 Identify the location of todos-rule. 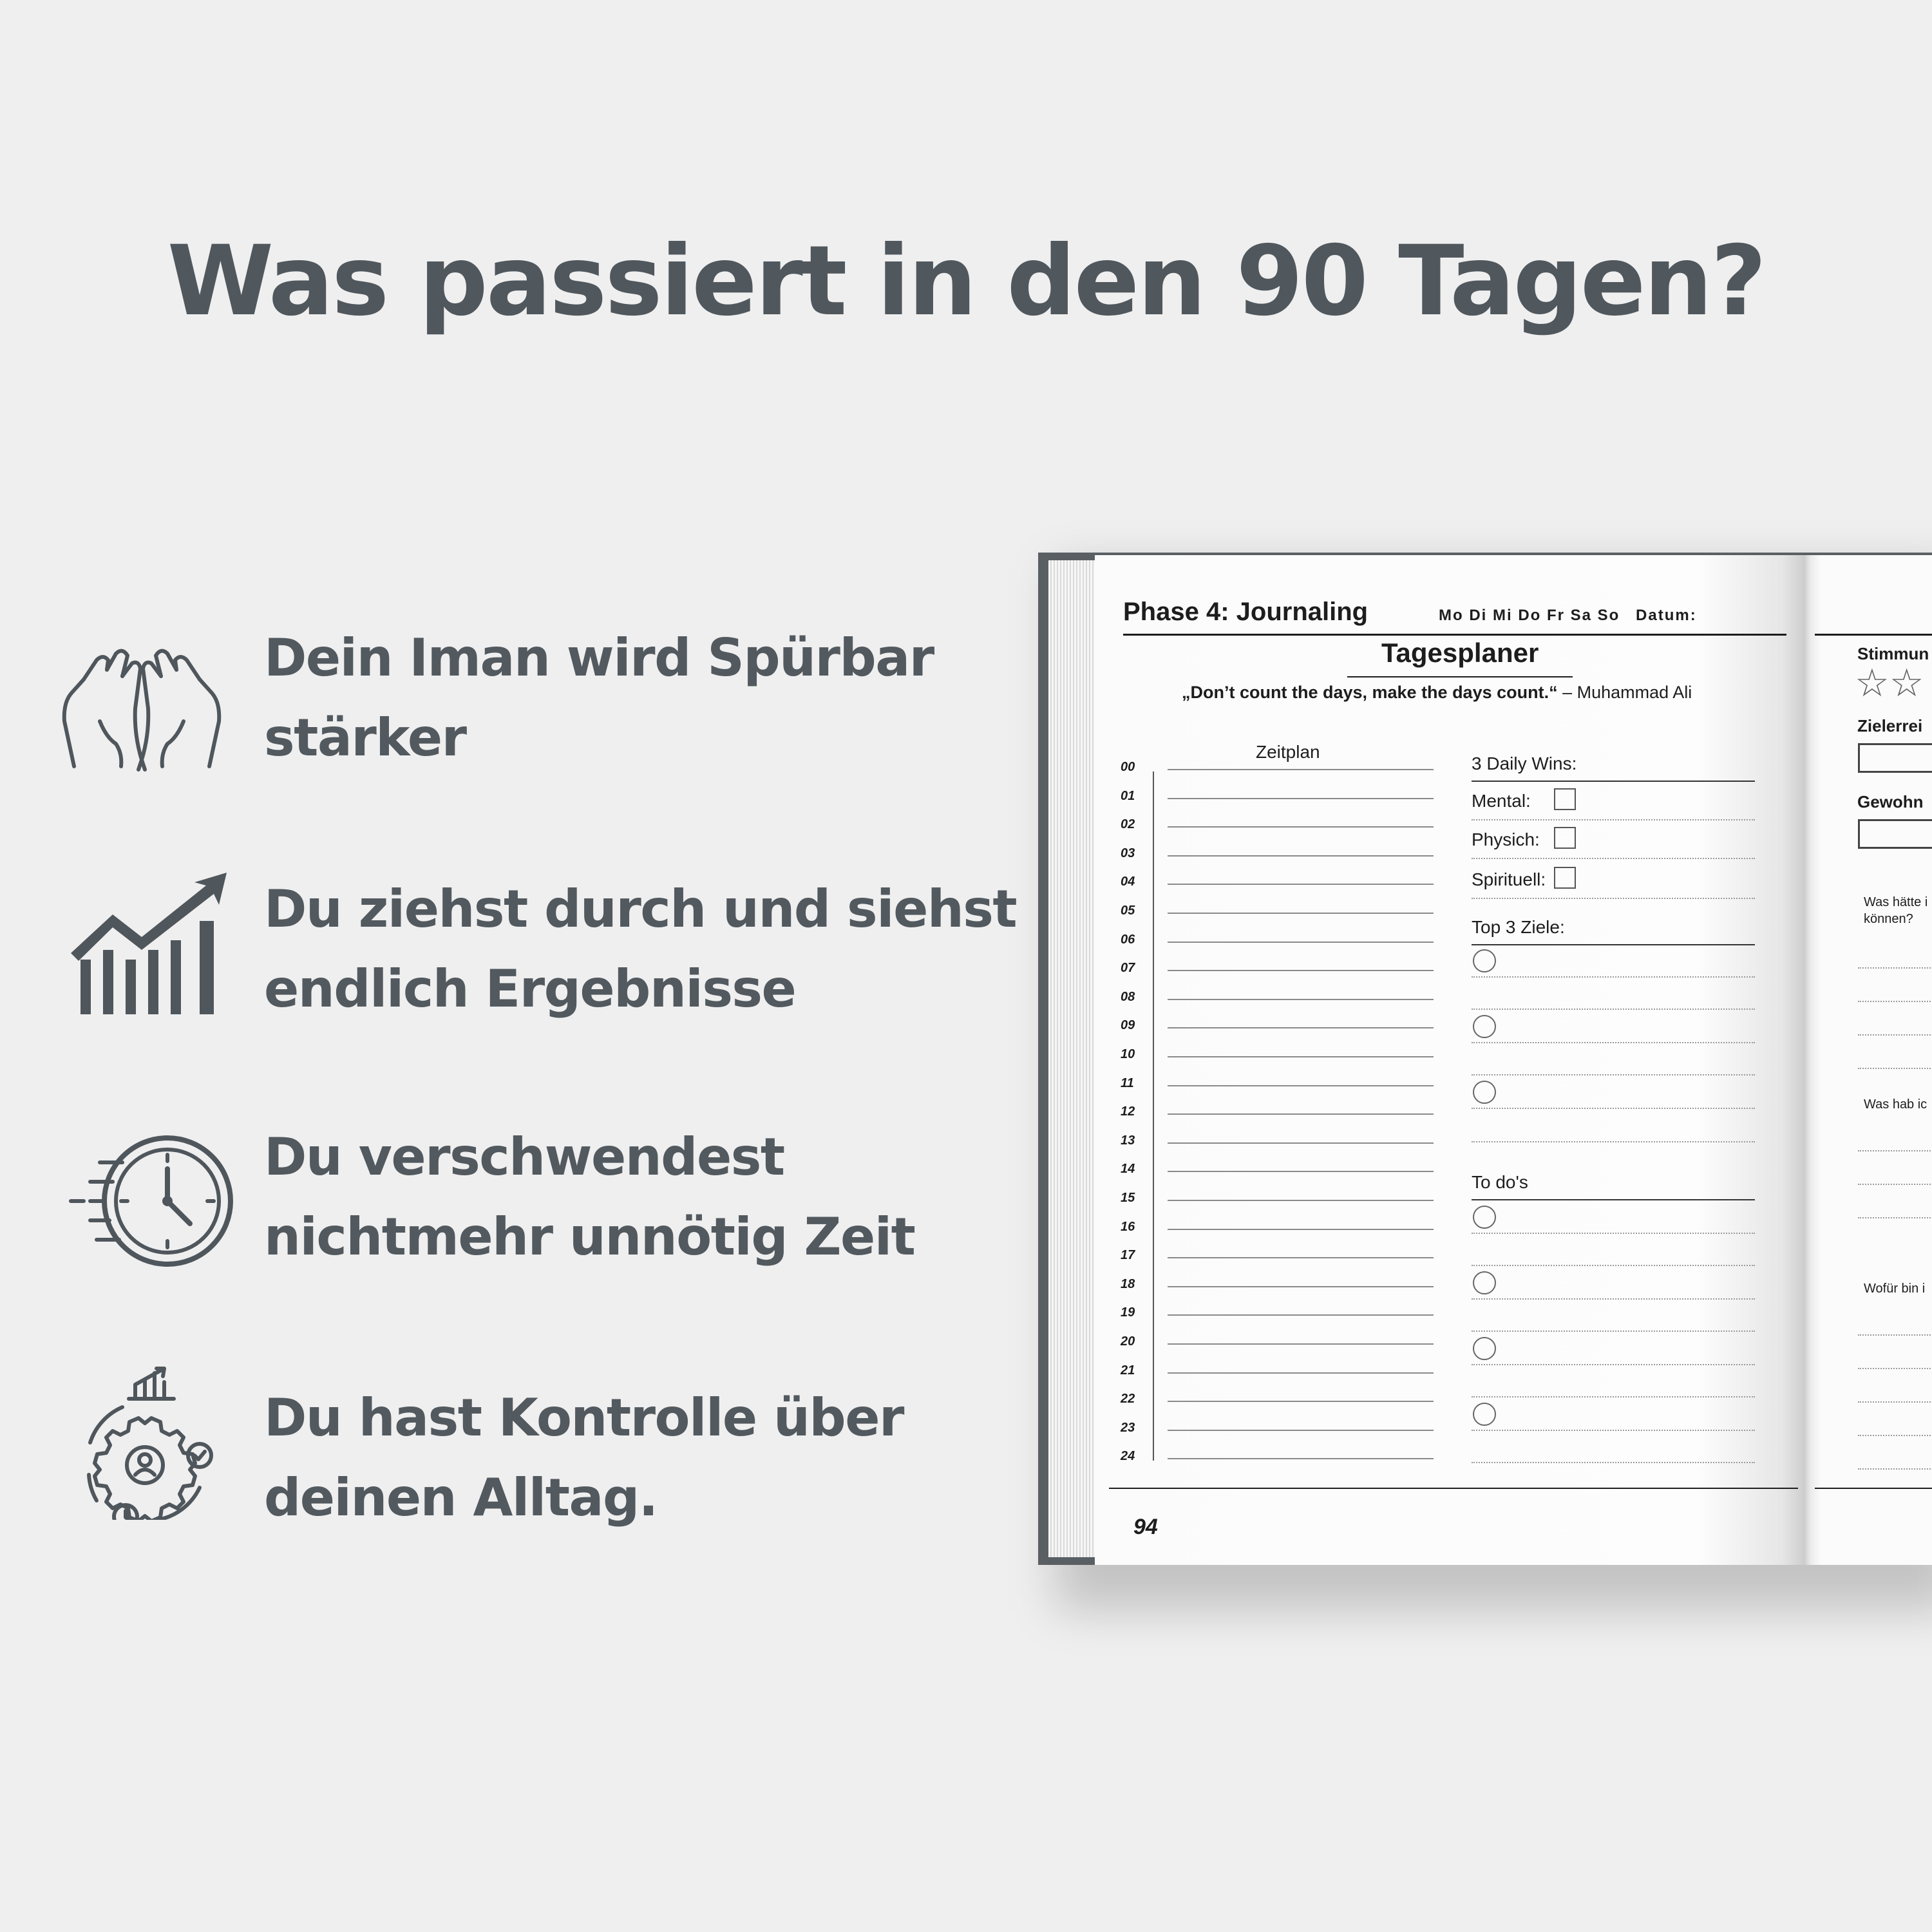
(1613, 1199).